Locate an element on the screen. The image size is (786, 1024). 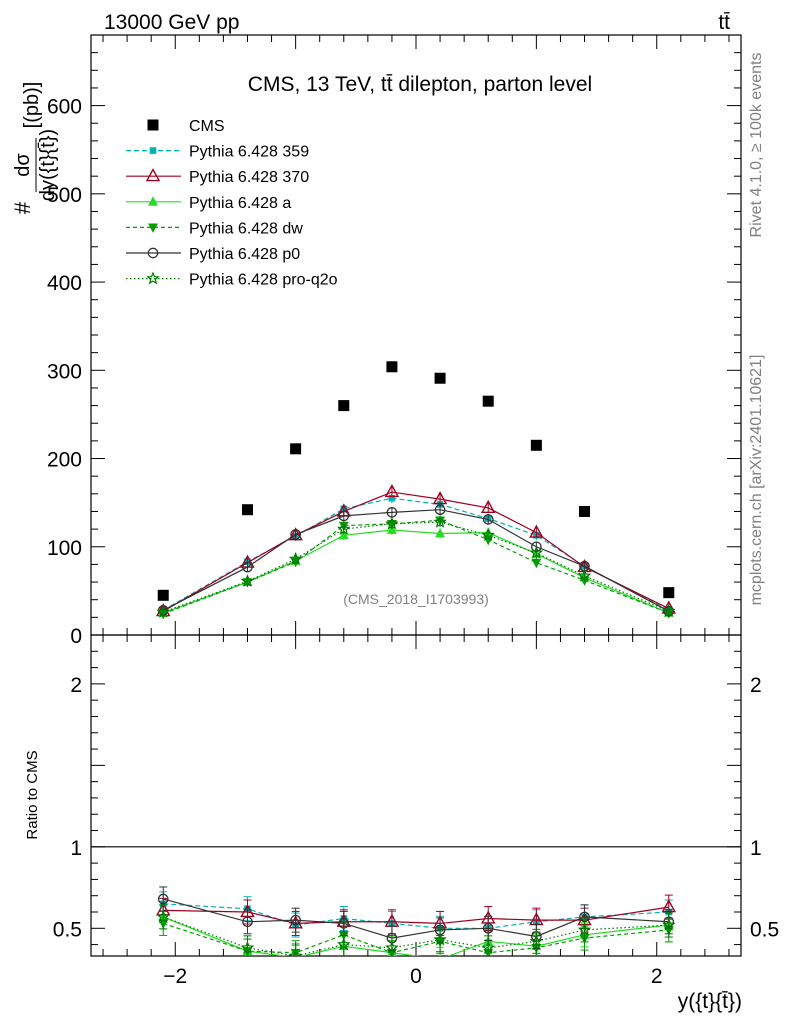
y-tick-label: 500 is located at coordinates (64, 195).